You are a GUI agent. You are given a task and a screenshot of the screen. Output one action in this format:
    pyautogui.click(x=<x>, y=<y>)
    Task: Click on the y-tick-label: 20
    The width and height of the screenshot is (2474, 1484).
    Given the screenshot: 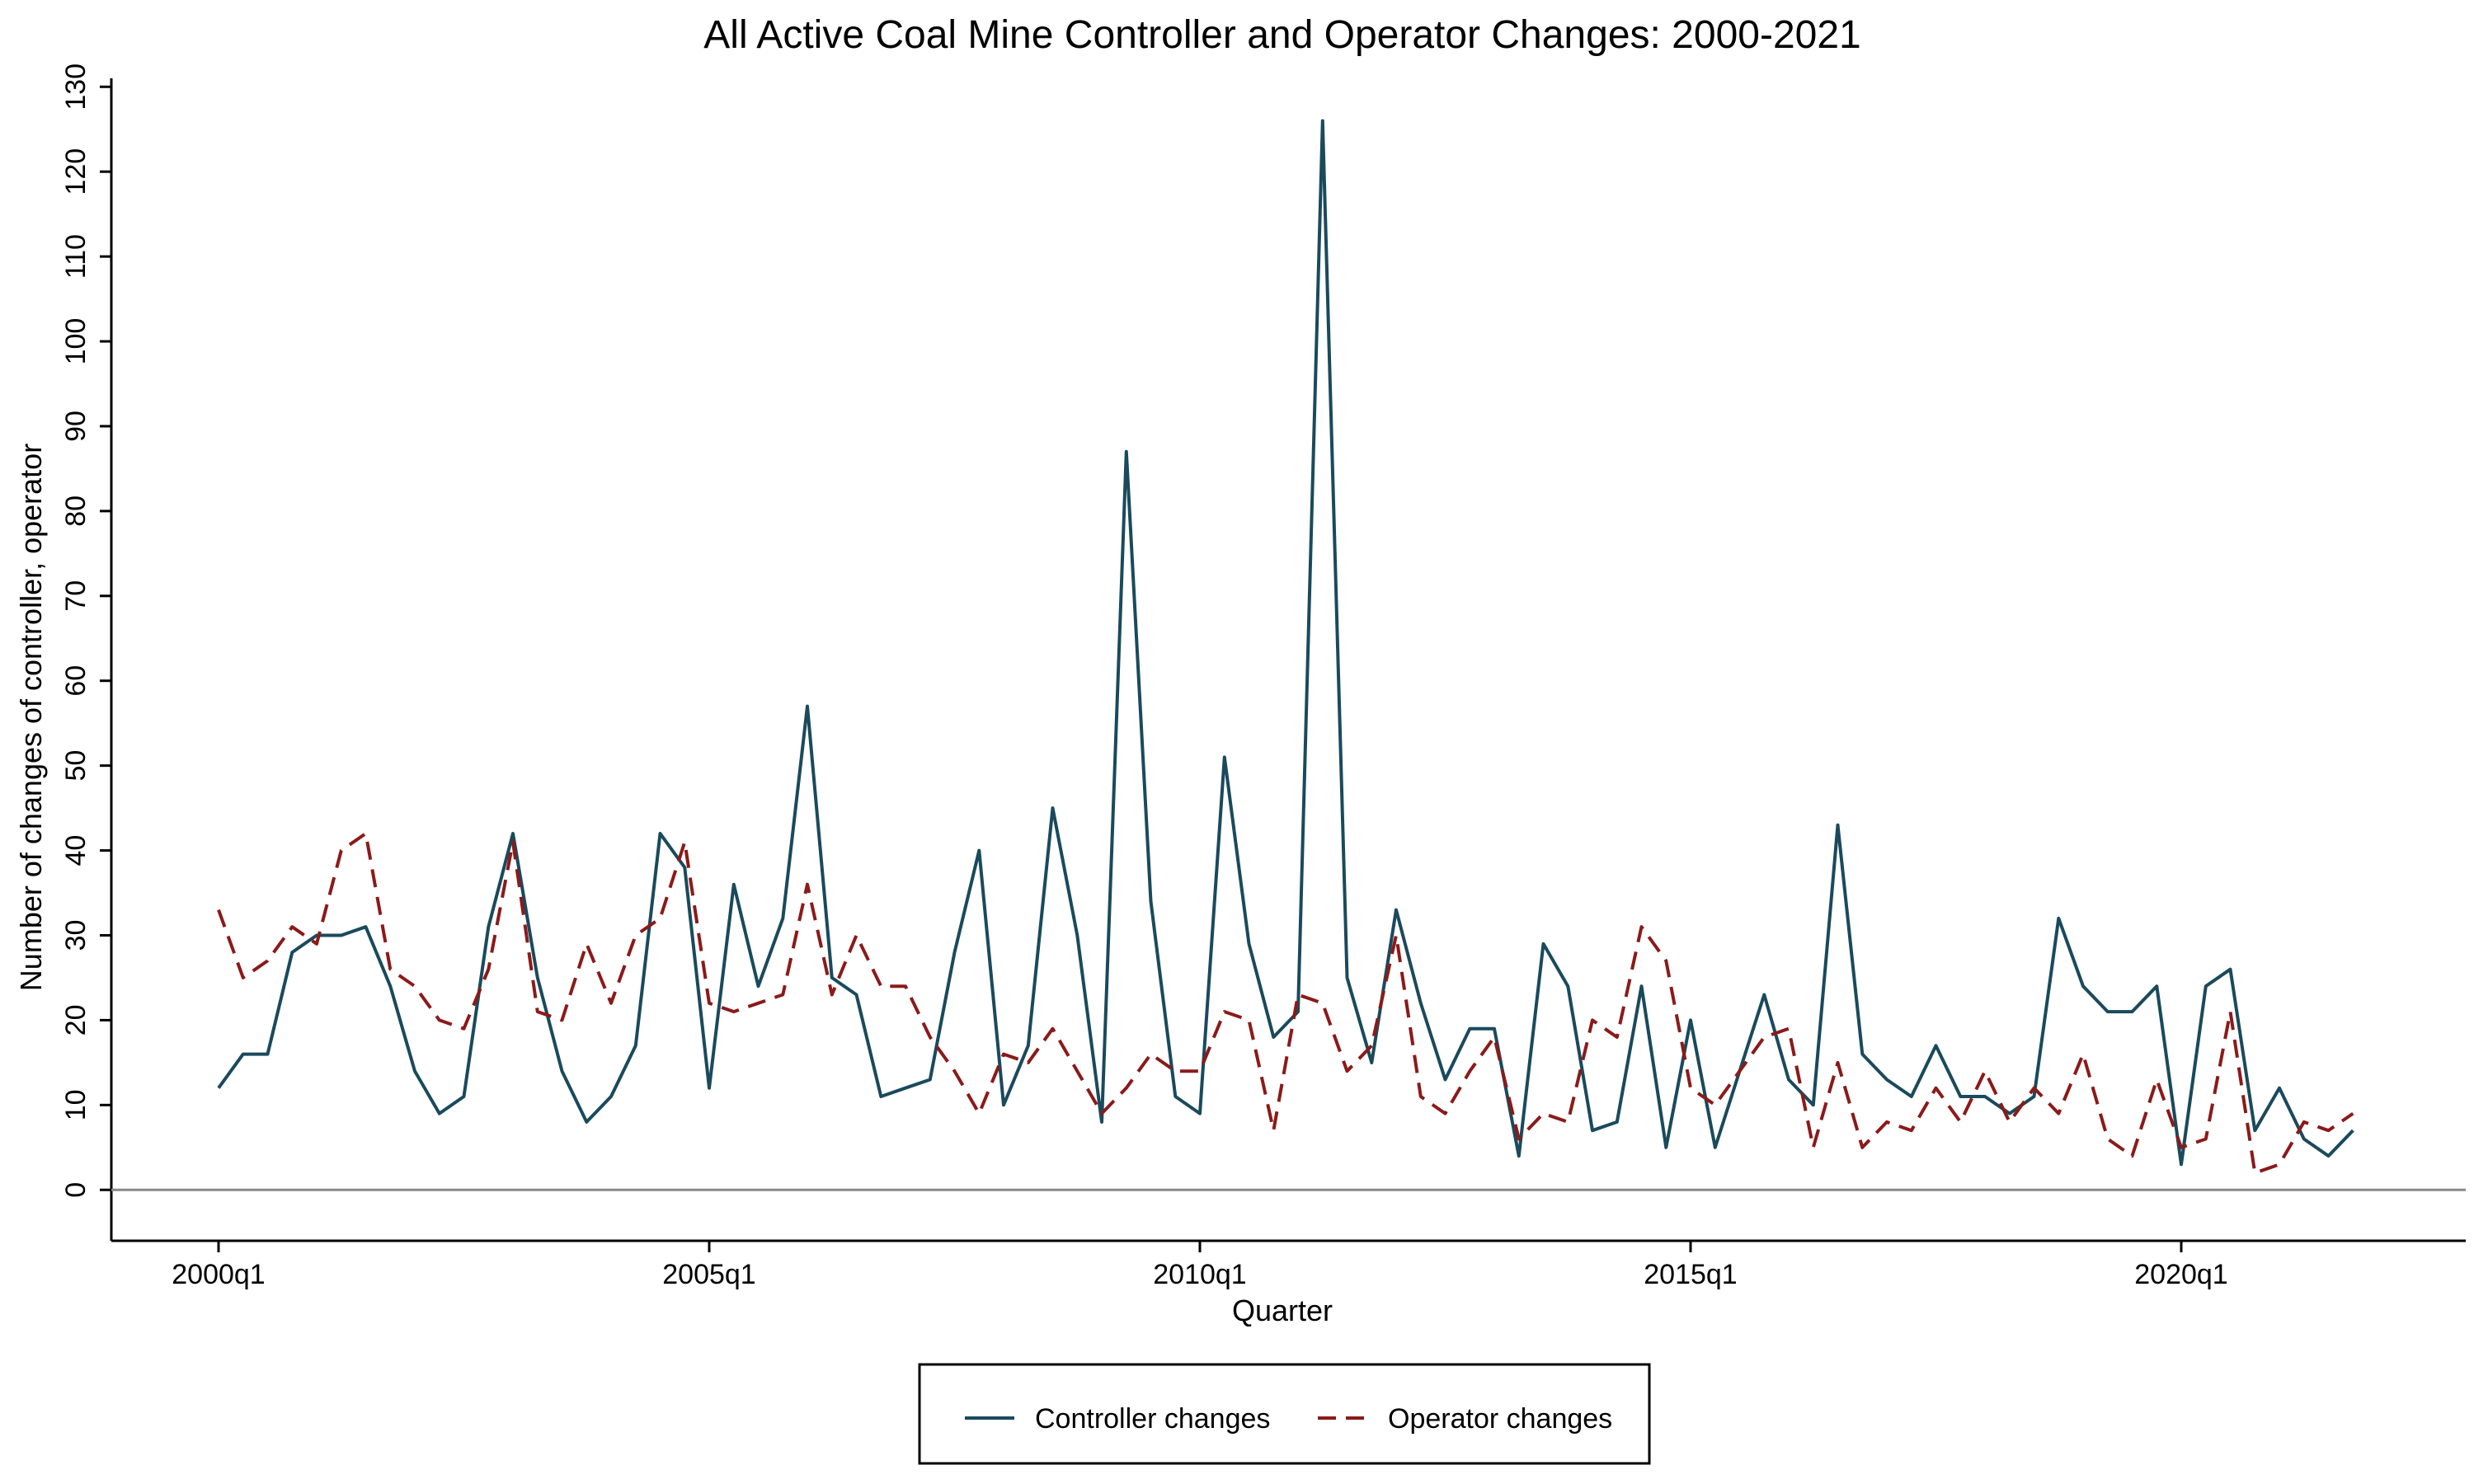 What is the action you would take?
    pyautogui.click(x=76, y=1020)
    